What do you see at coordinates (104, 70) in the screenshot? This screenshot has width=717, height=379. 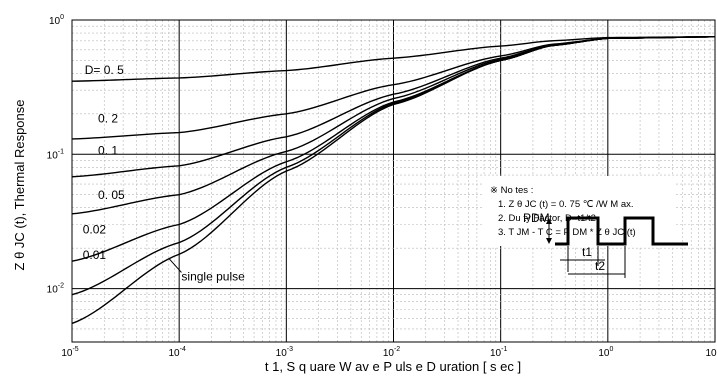 I see `series-label-1: D= 0. 5` at bounding box center [104, 70].